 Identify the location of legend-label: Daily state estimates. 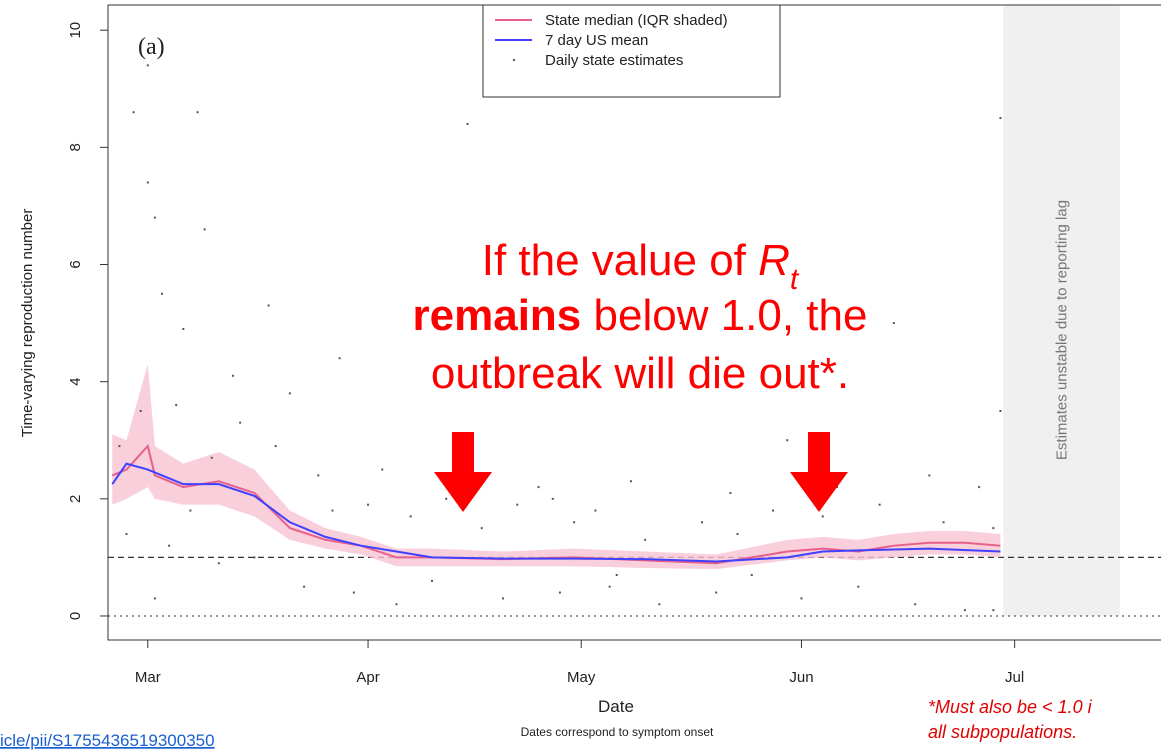
(614, 60).